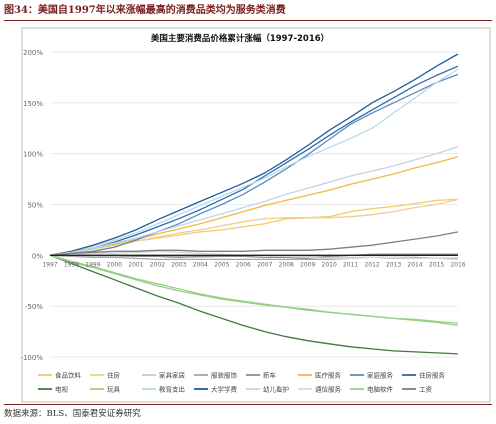  What do you see at coordinates (178, 264) in the screenshot?
I see `x-tick-label: 2003` at bounding box center [178, 264].